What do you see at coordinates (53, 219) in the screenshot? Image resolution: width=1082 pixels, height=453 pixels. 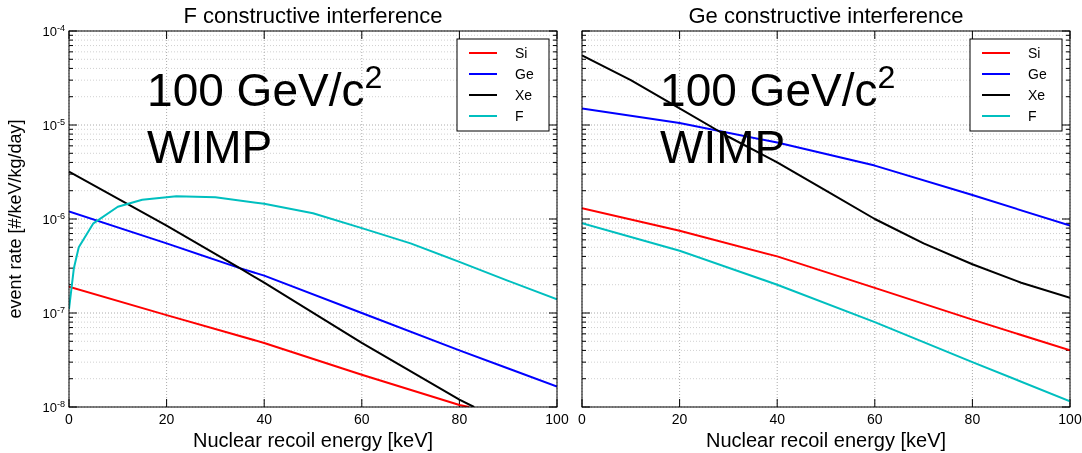 I see `y-tick-label: 10$^{-6}$` at bounding box center [53, 219].